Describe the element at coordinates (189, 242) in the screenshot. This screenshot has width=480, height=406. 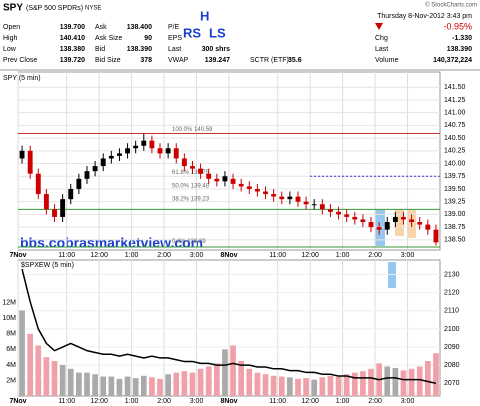
I see `fib-label: 0.0% 138.39` at that location.